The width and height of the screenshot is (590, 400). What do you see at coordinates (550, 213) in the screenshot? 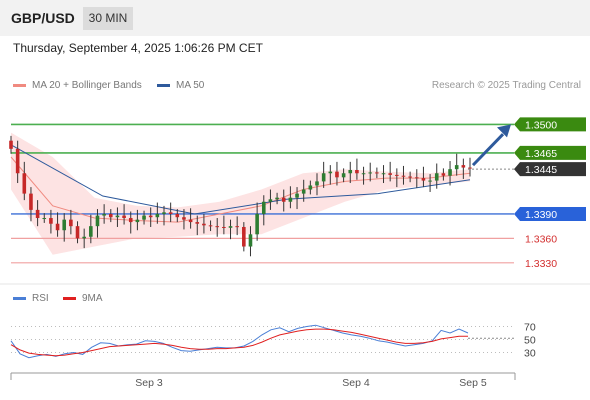
I see `level-label-1.3390-bg` at bounding box center [550, 213].